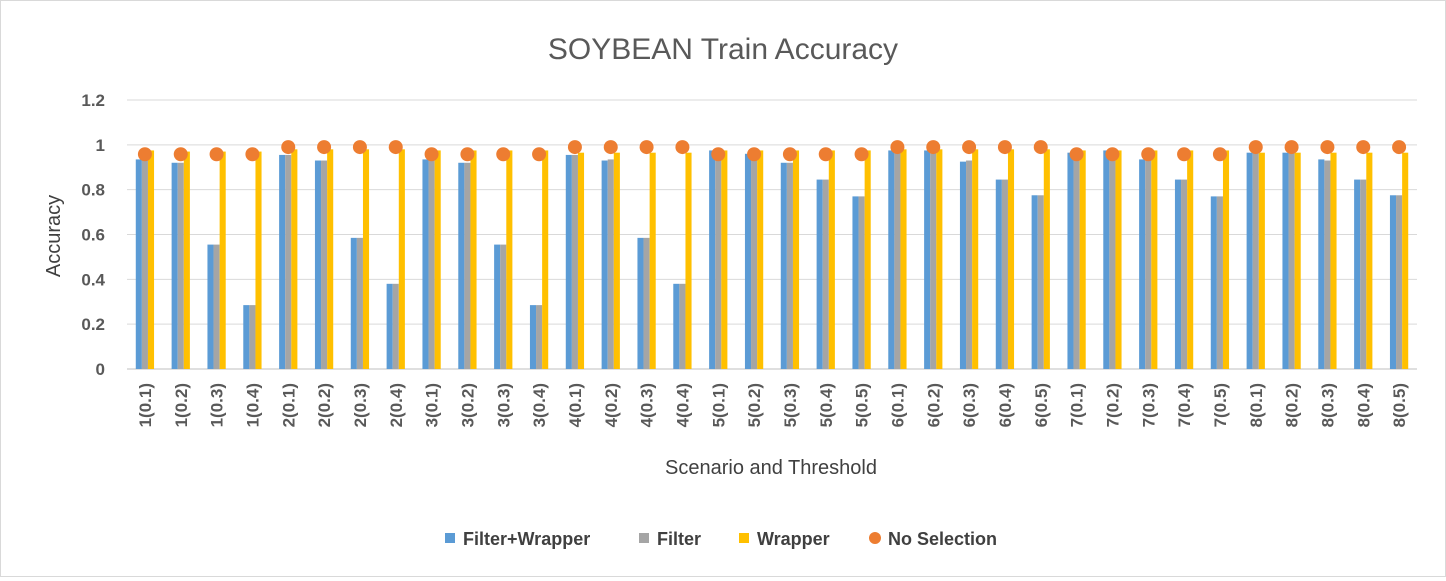 Image resolution: width=1446 pixels, height=581 pixels. What do you see at coordinates (503, 405) in the screenshot?
I see `x-tick-label: 3(0.3)` at bounding box center [503, 405].